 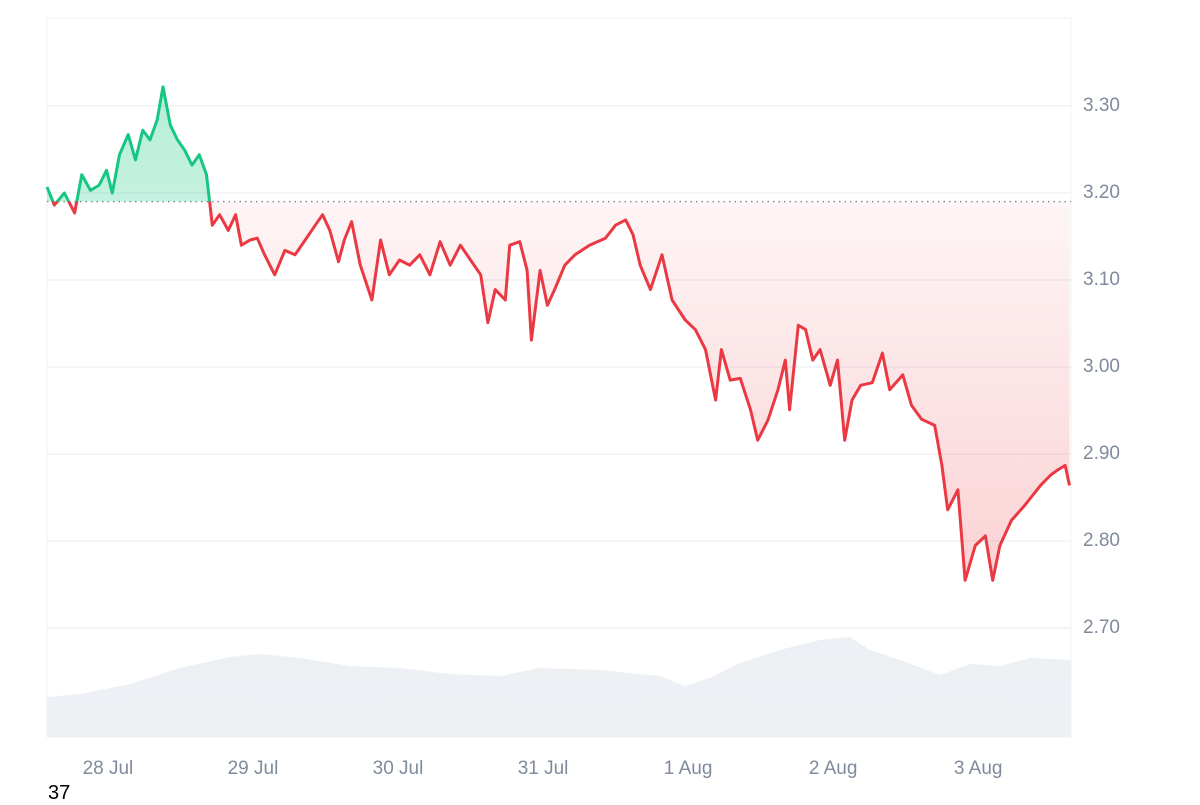 What do you see at coordinates (253, 768) in the screenshot?
I see `x-tick-label: 29 Jul` at bounding box center [253, 768].